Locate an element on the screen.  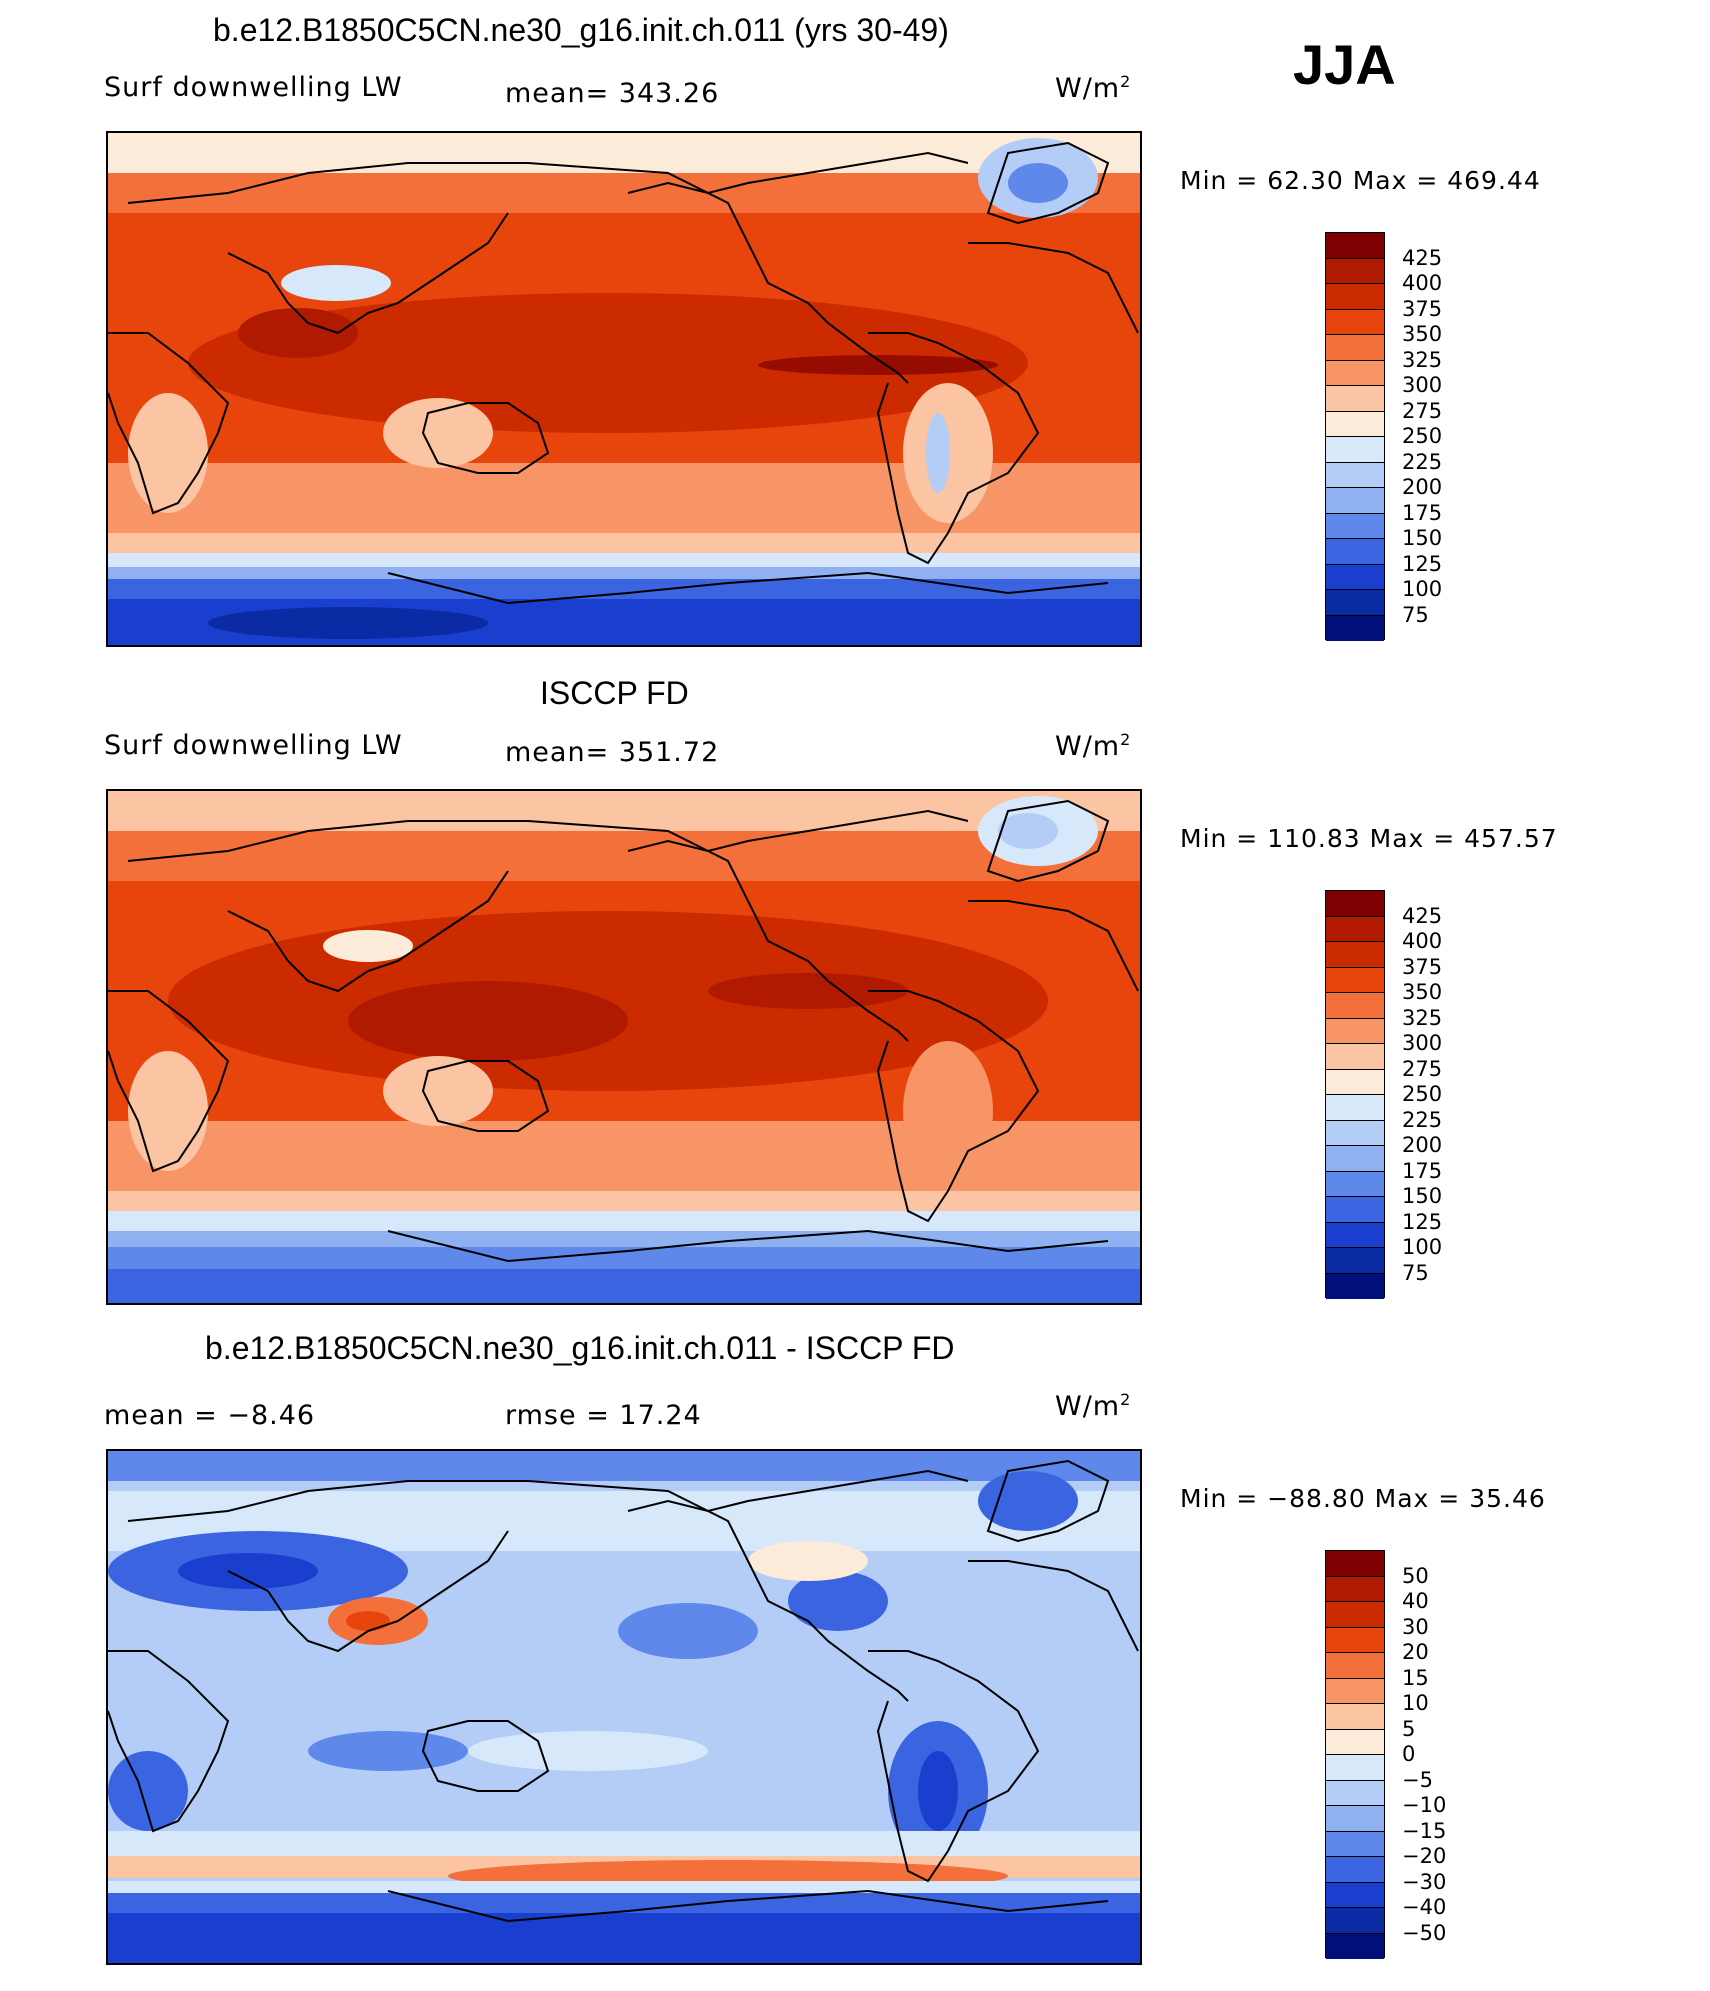
colorbar-label: 5 is located at coordinates (1409, 1728).